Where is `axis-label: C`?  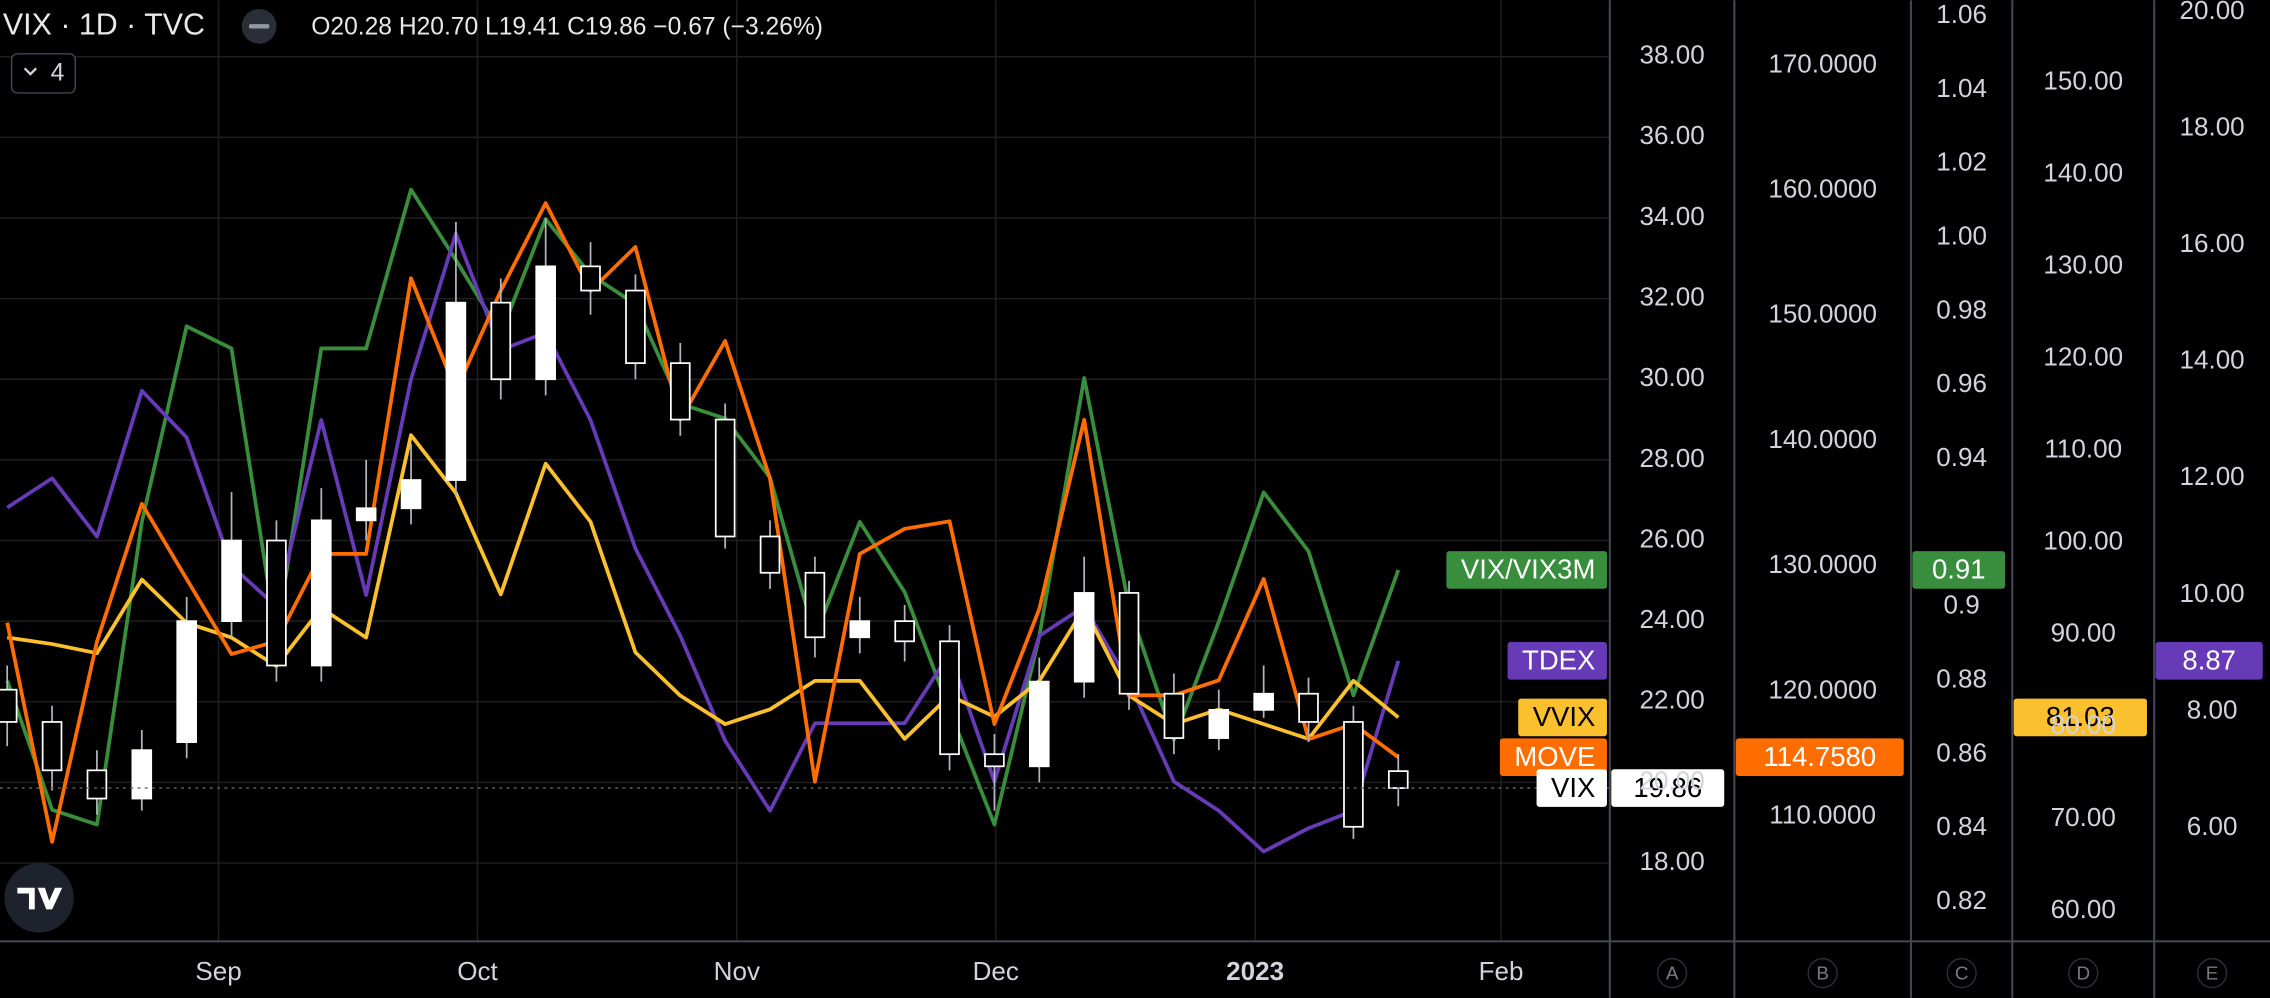
axis-label: C is located at coordinates (1962, 973).